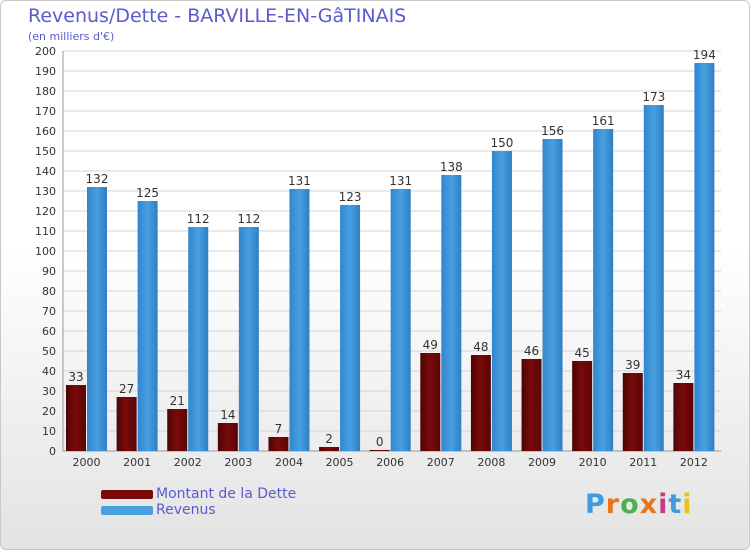 This screenshot has height=550, width=750. Describe the element at coordinates (531, 351) in the screenshot. I see `data-label-debt: 46` at that location.